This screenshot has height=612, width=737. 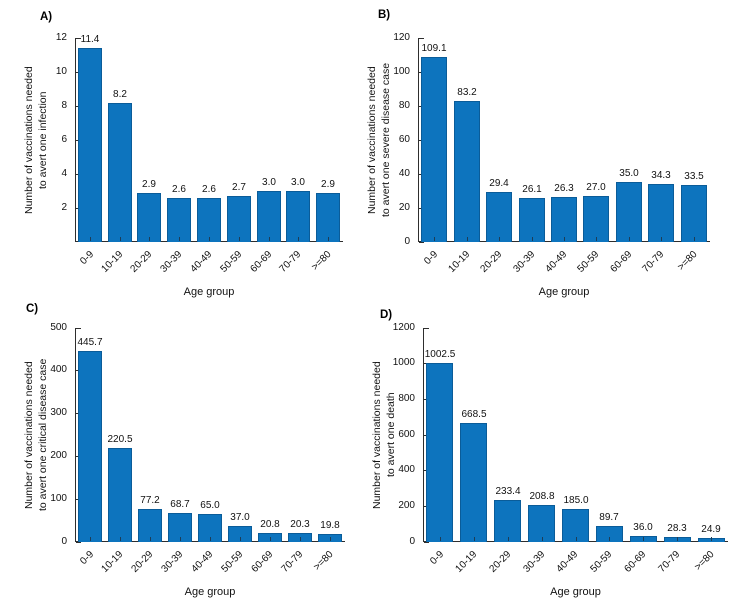 What do you see at coordinates (609, 517) in the screenshot?
I see `bar-value-label: 89.7` at bounding box center [609, 517].